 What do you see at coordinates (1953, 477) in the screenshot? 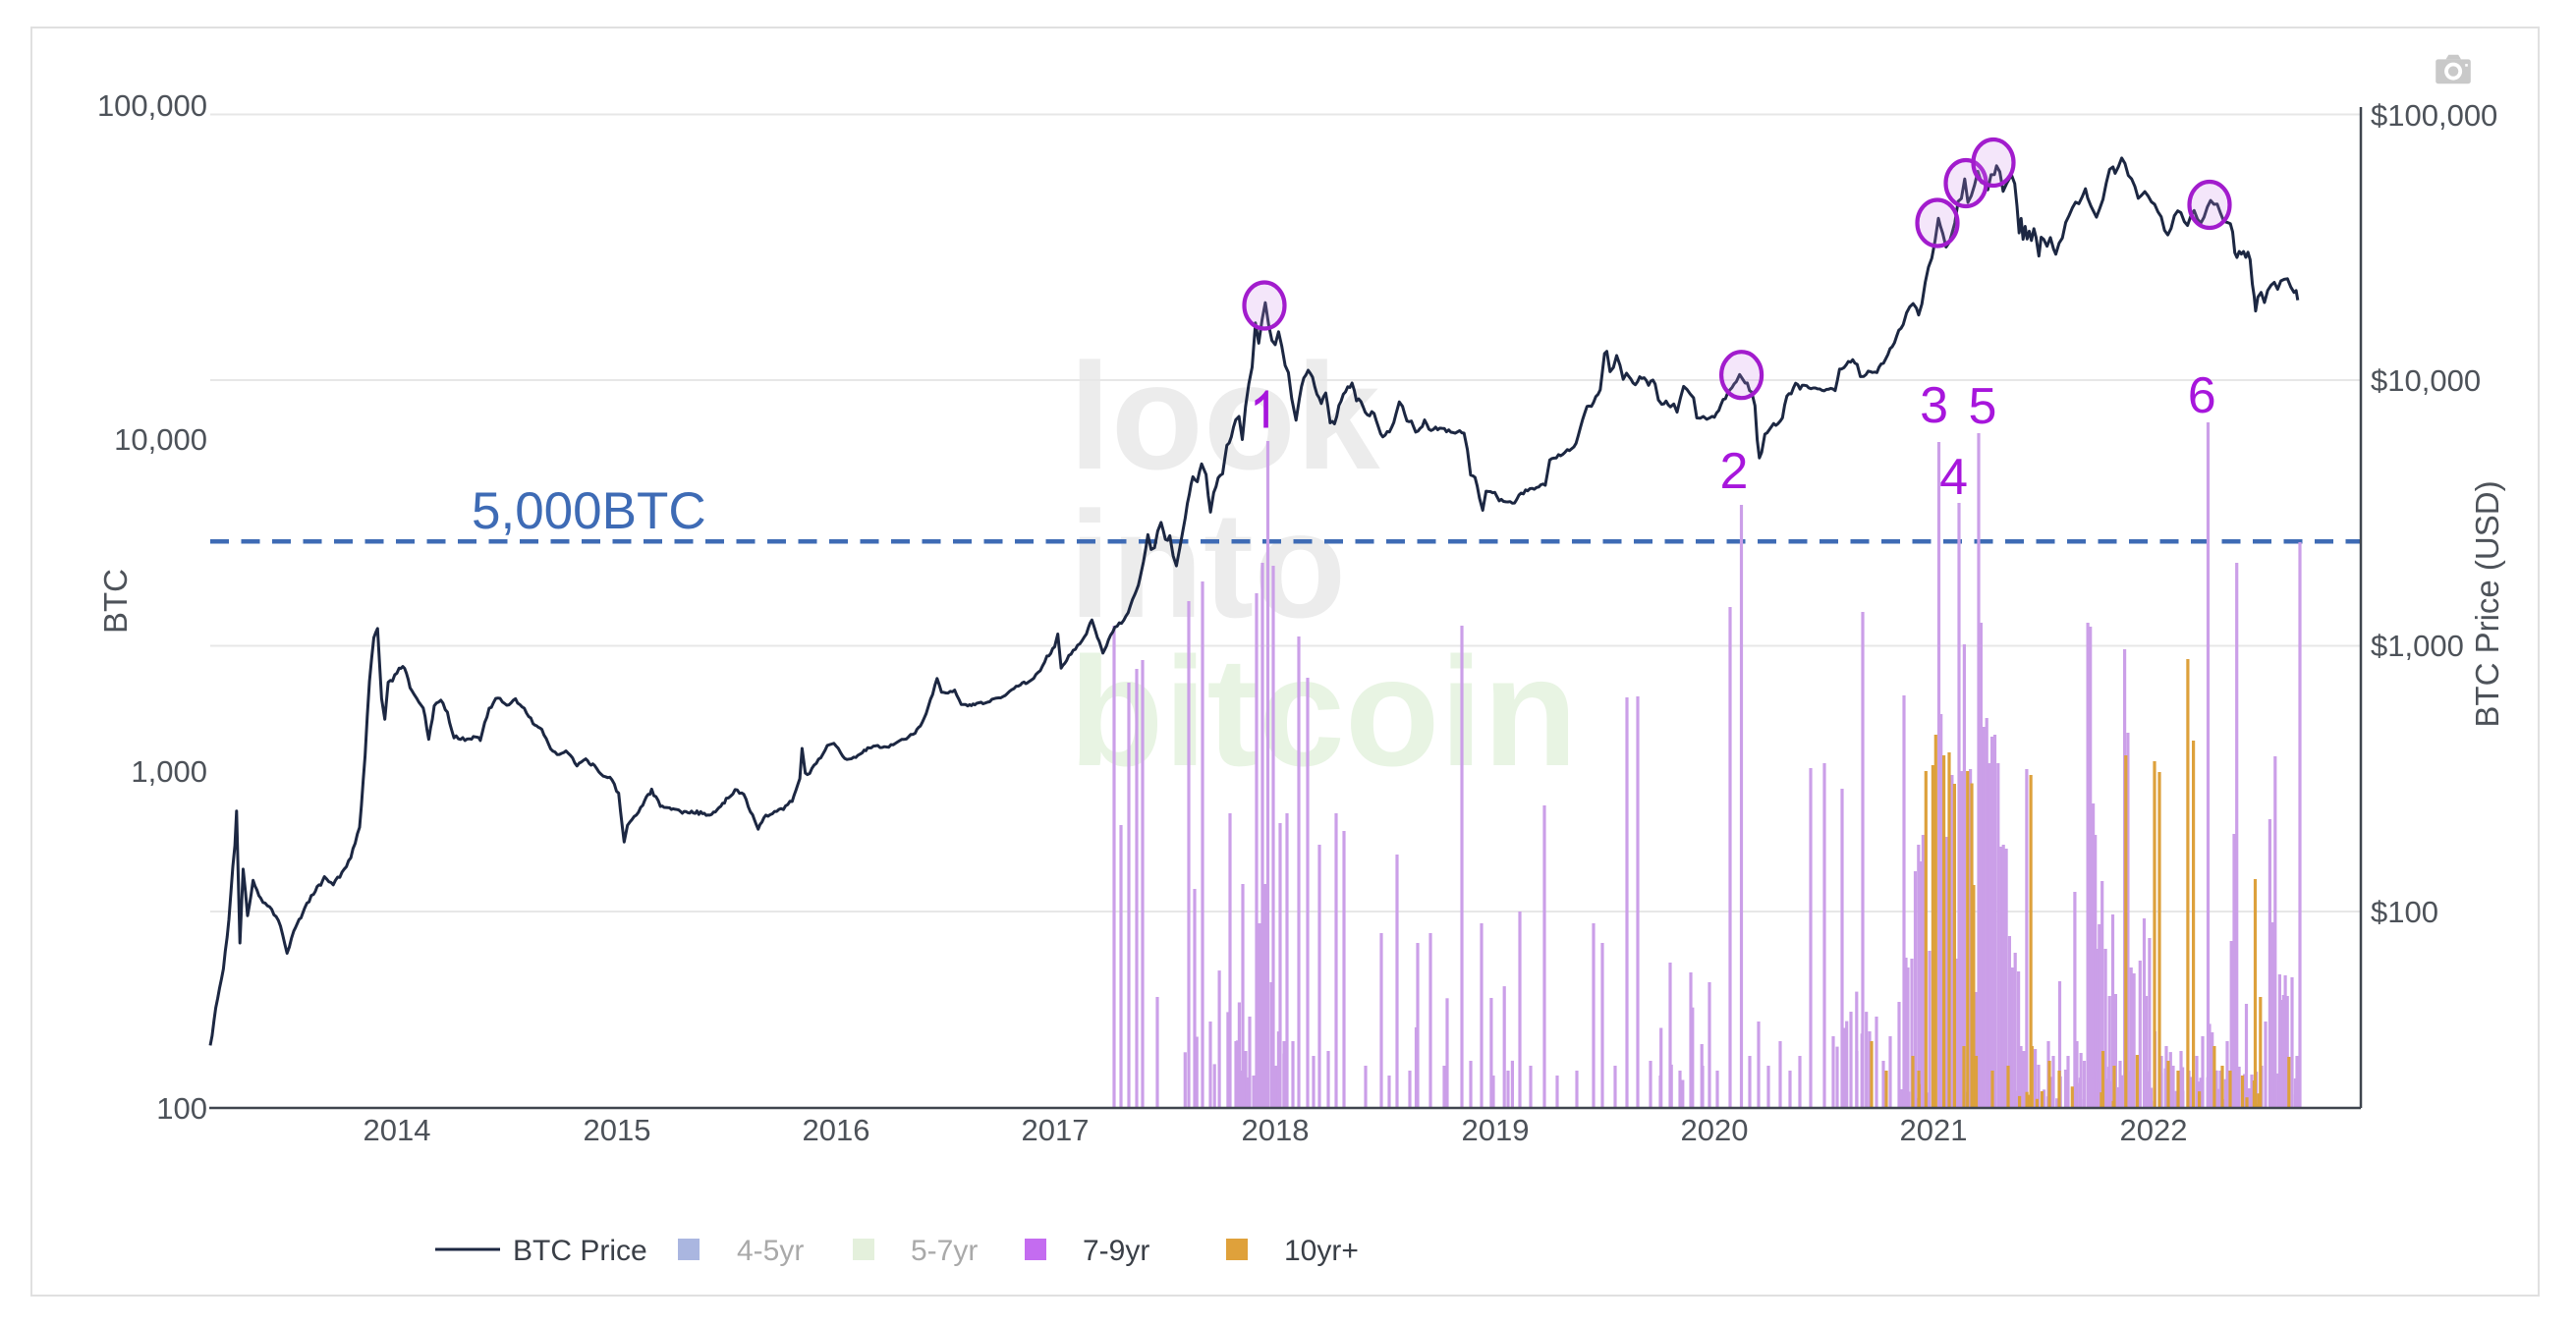
I see `svg-text: 4` at bounding box center [1953, 477].